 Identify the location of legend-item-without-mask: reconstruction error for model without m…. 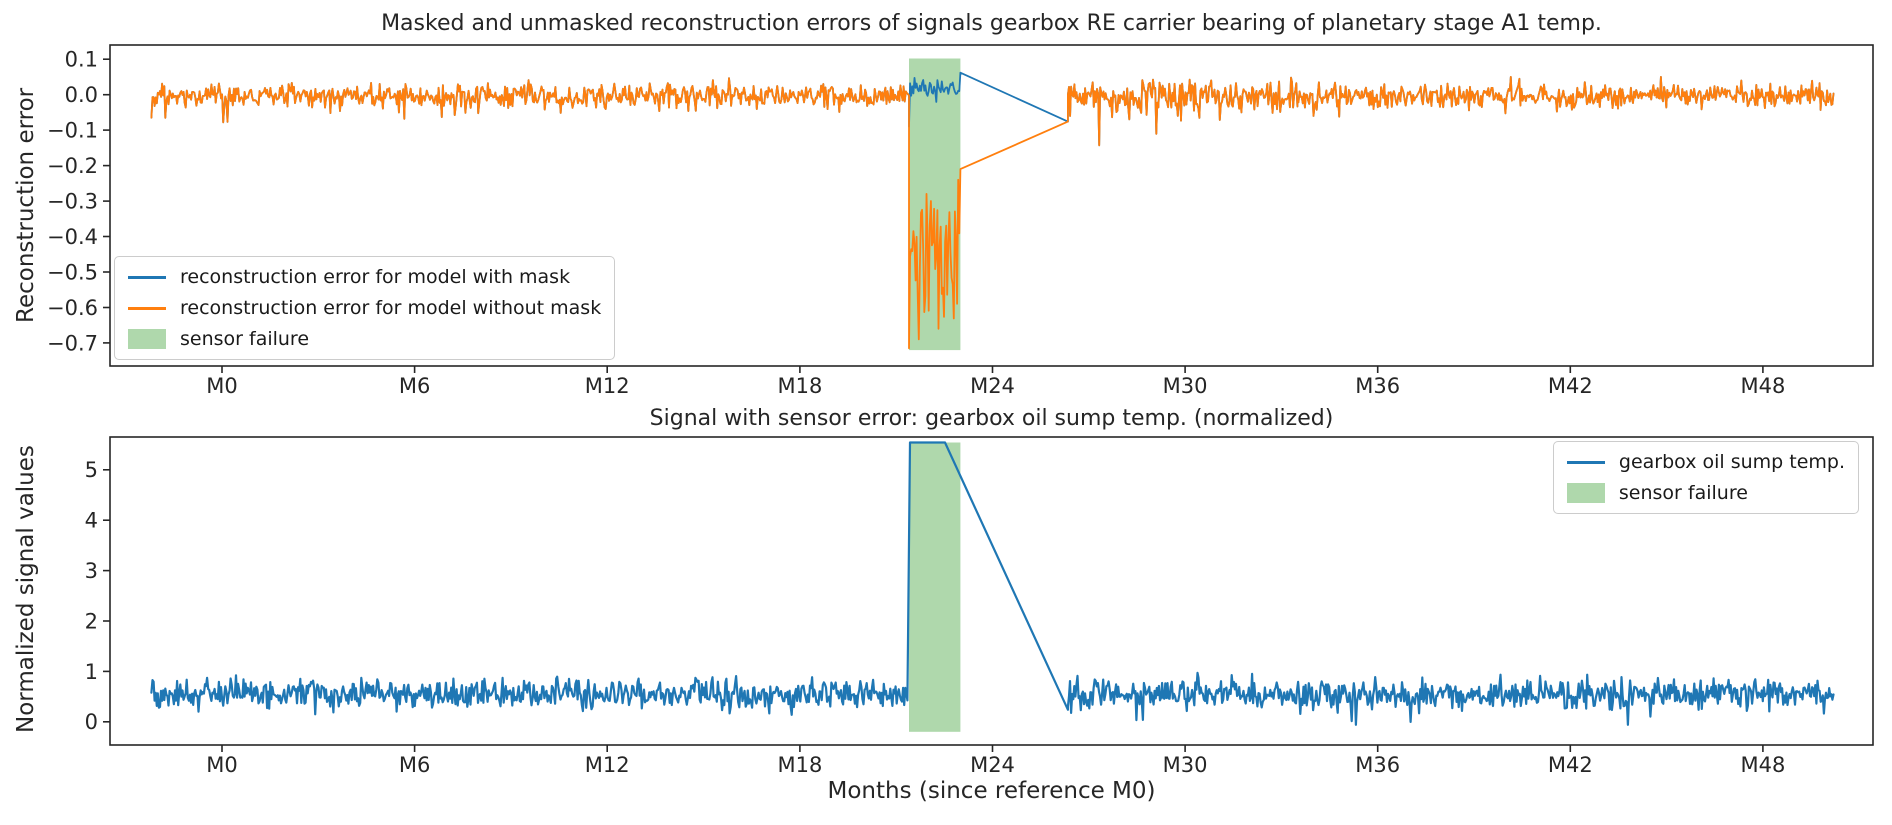
(364, 308).